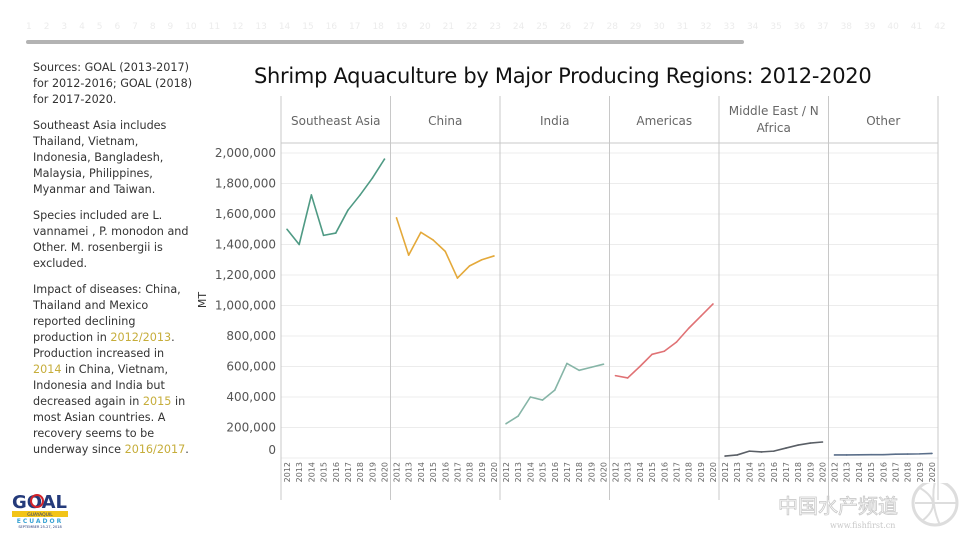 The width and height of the screenshot is (961, 533). Describe the element at coordinates (141, 337) in the screenshot. I see `impact-year-1: 2012/2013` at that location.